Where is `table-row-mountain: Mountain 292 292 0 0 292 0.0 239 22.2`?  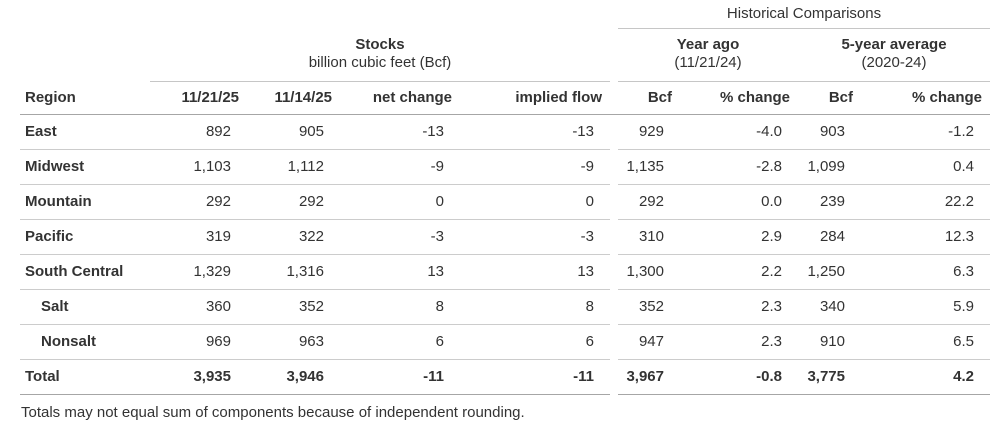 table-row-mountain: Mountain 292 292 0 0 292 0.0 239 22.2 is located at coordinates (505, 202).